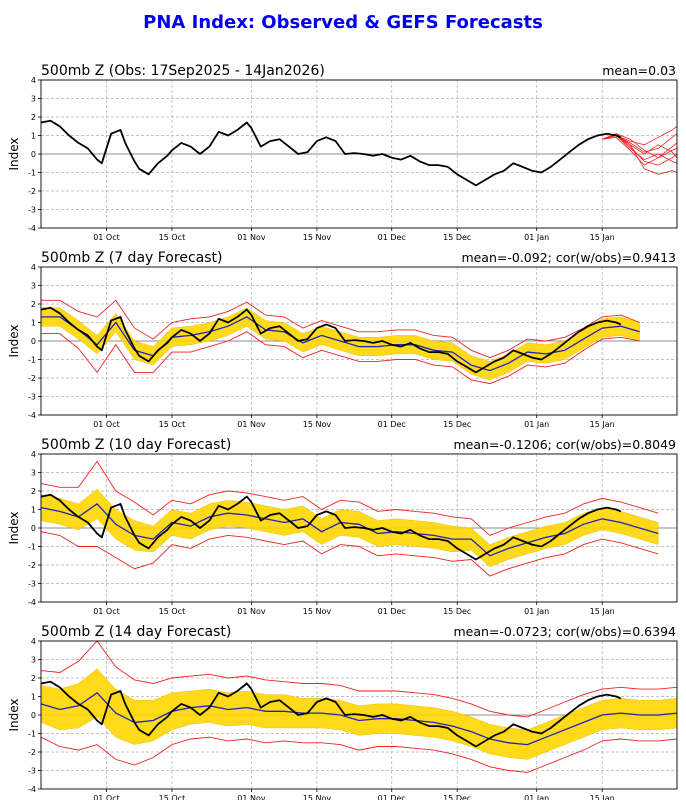  What do you see at coordinates (136, 445) in the screenshot?
I see `panel-title: 500mb Z (10 day Forecast)` at bounding box center [136, 445].